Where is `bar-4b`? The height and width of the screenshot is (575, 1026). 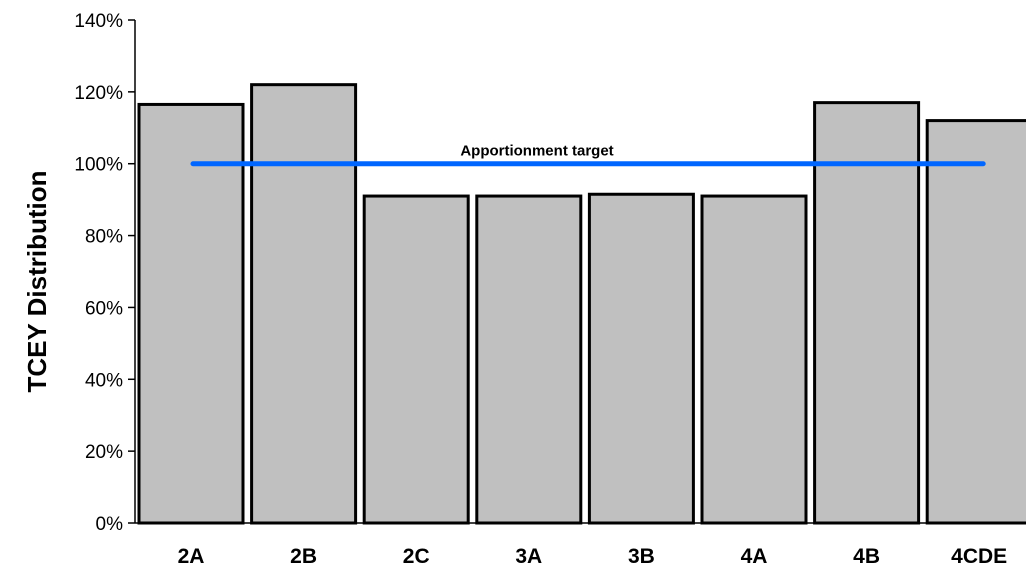
bar-4b is located at coordinates (867, 313).